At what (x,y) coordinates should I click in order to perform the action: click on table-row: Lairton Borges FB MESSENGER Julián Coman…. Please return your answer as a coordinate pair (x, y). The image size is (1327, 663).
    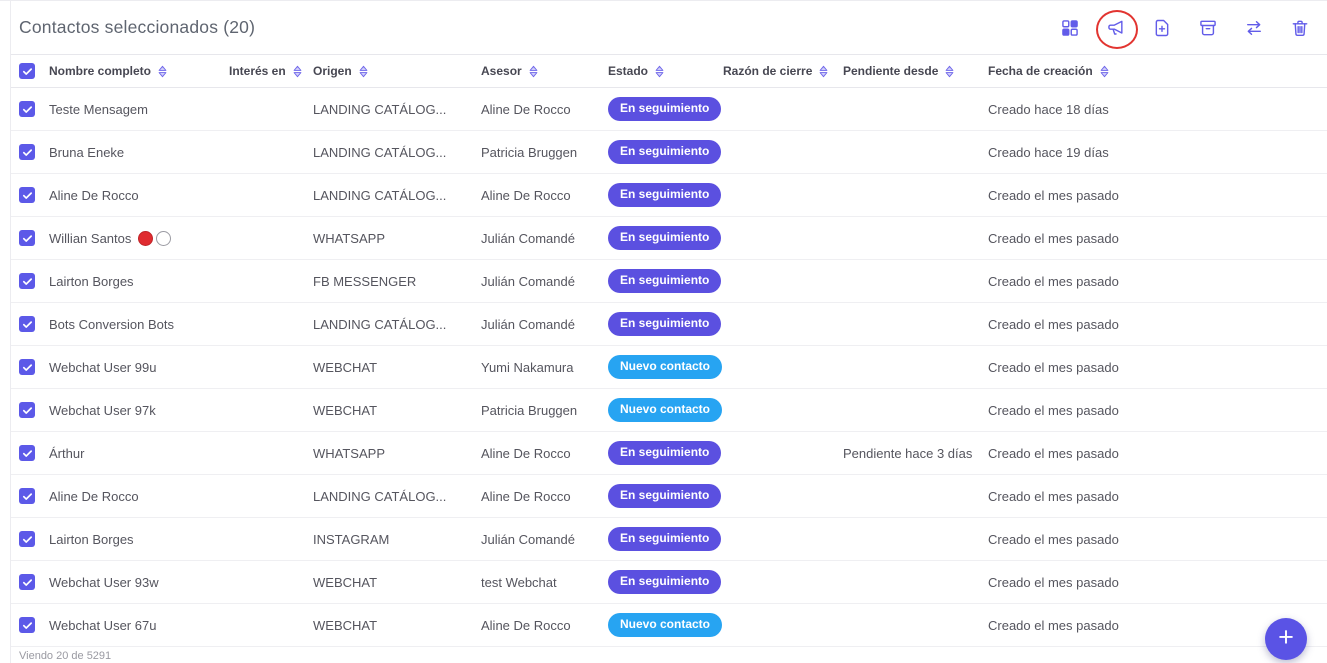
    Looking at the image, I should click on (669, 281).